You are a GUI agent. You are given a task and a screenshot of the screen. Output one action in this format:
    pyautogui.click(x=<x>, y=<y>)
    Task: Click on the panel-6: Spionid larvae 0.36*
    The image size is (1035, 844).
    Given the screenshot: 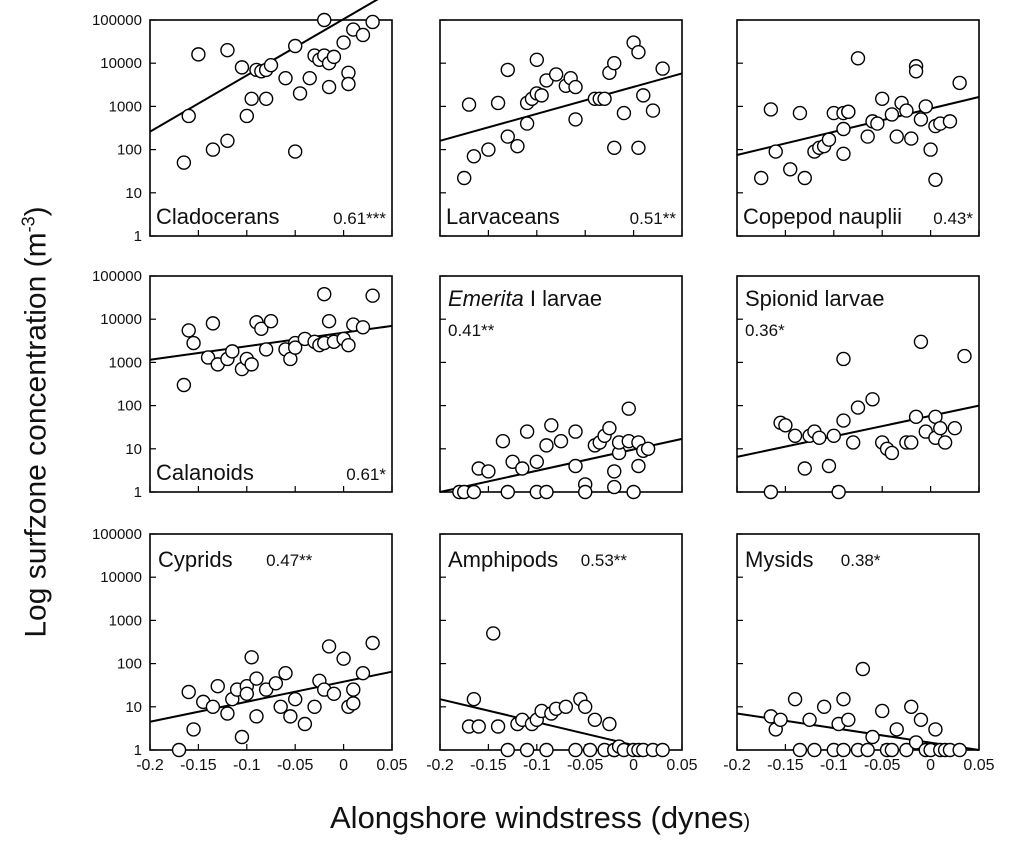 What is the action you would take?
    pyautogui.click(x=858, y=387)
    